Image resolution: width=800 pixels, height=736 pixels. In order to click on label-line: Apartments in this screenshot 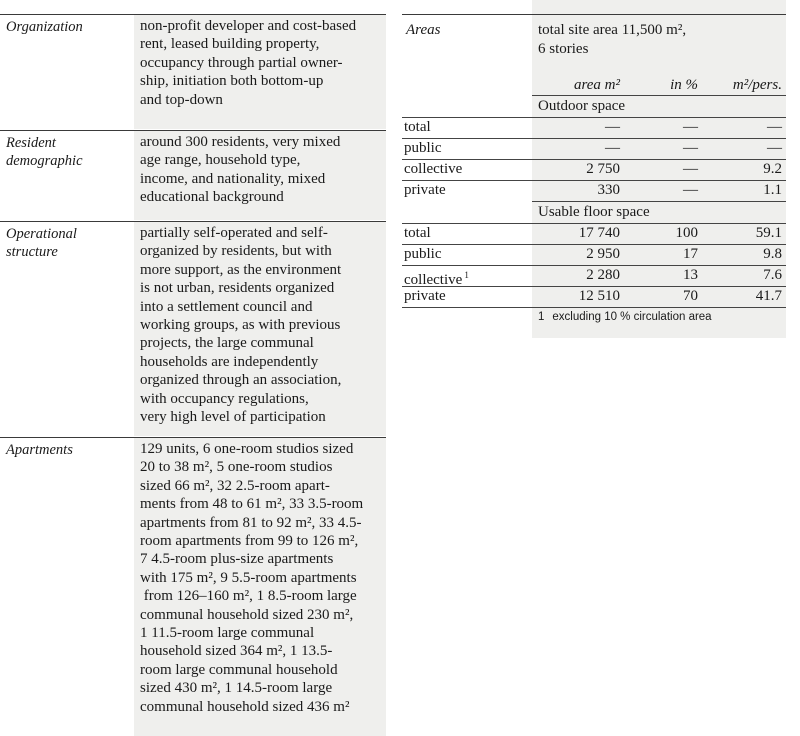, I will do `click(39, 450)`.